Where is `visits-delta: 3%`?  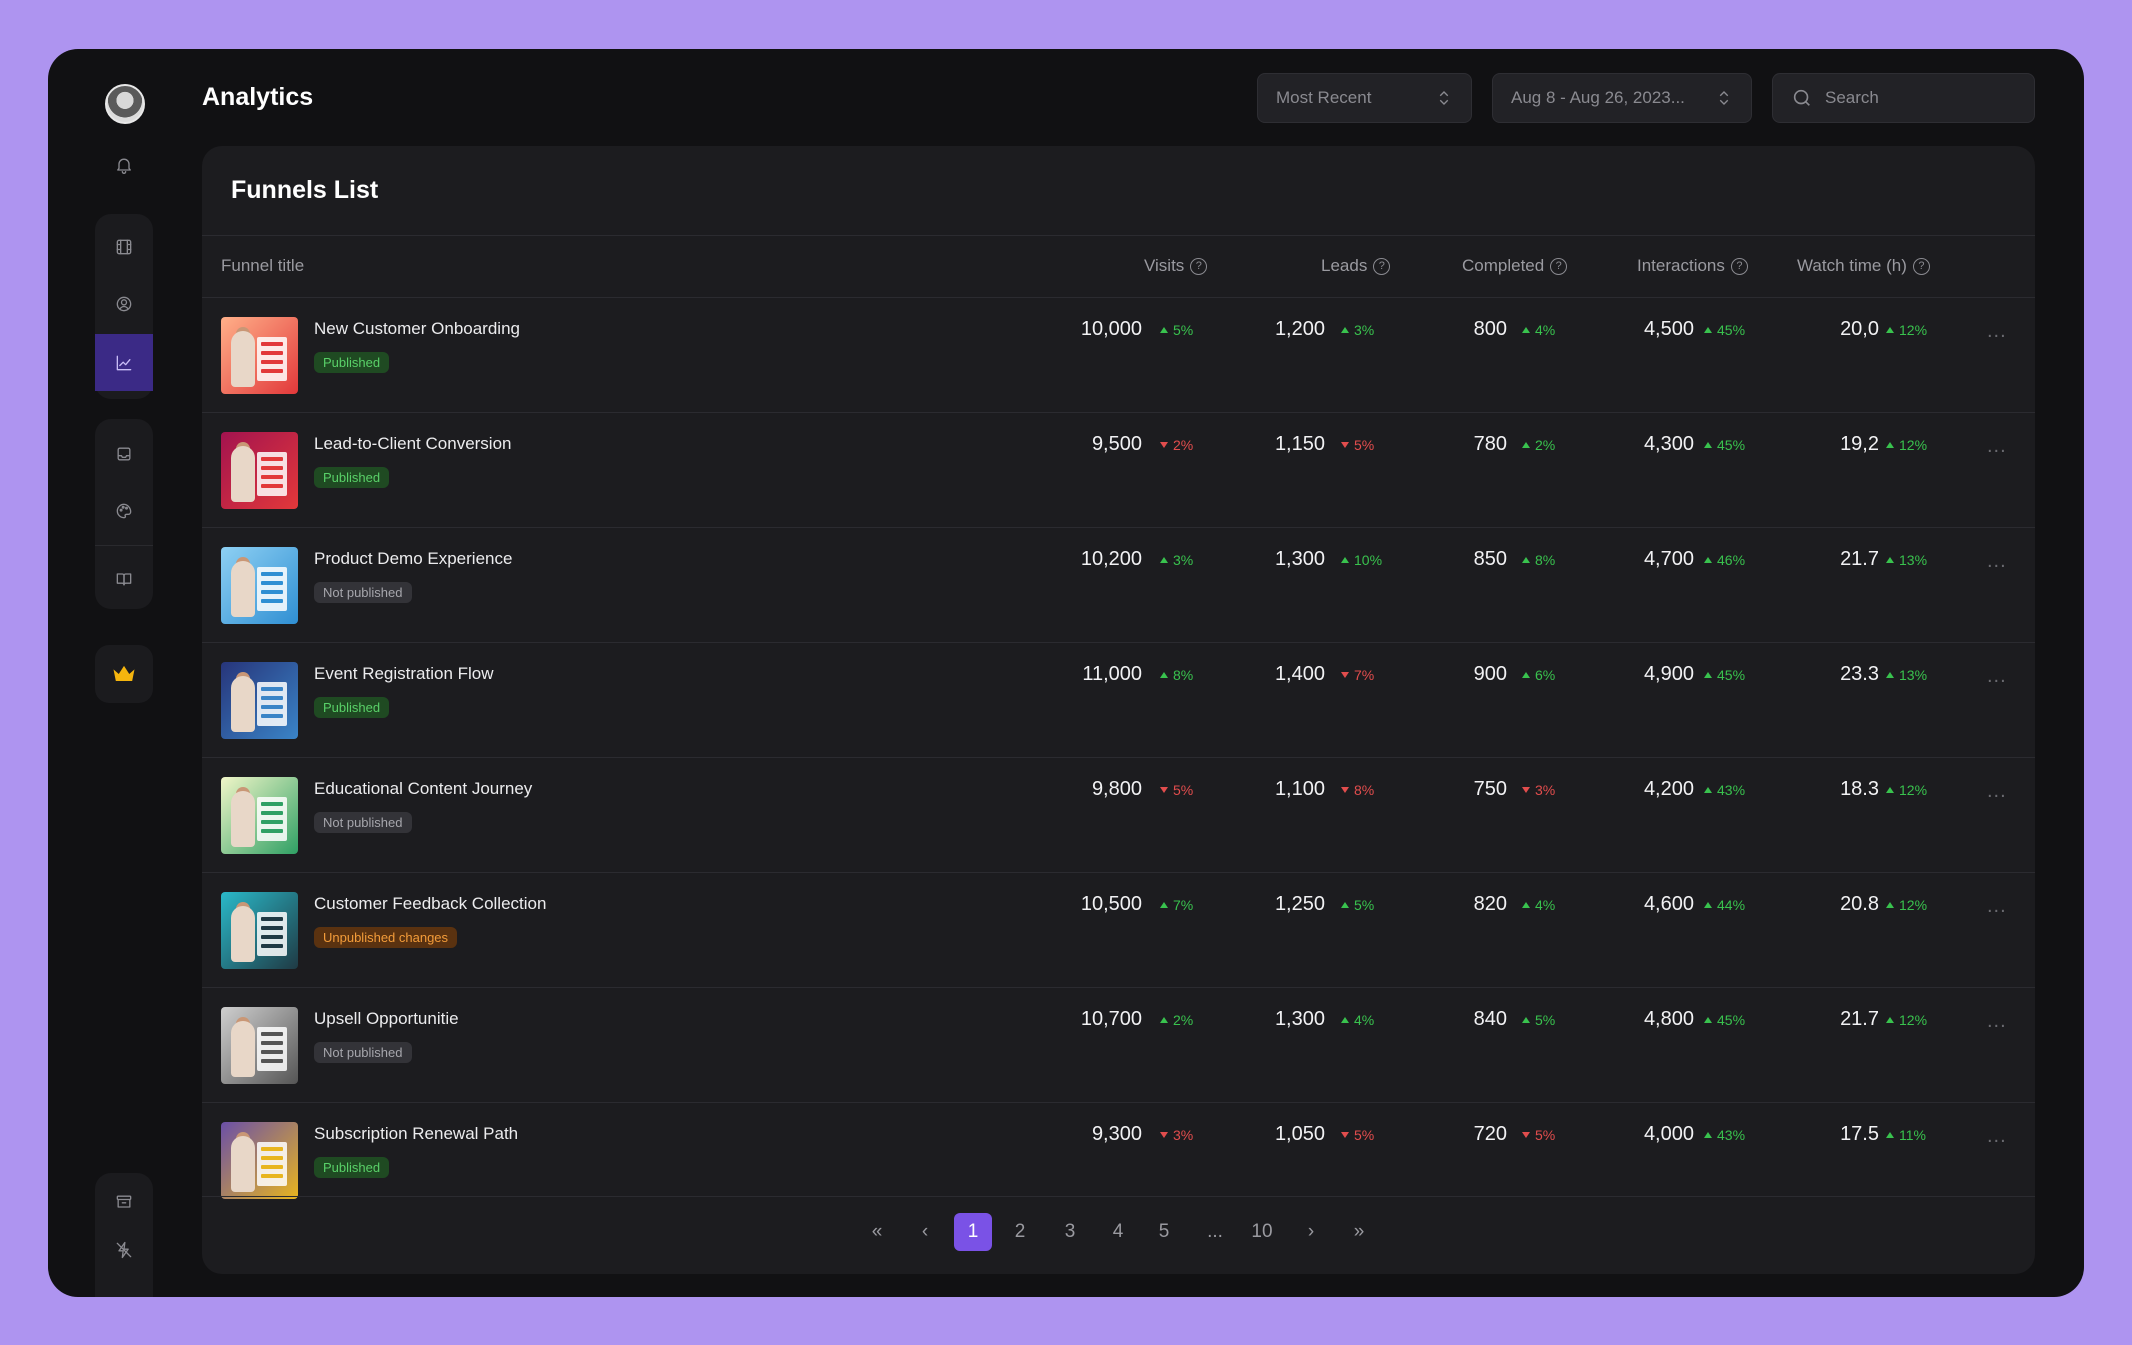
visits-delta: 3% is located at coordinates (1176, 560).